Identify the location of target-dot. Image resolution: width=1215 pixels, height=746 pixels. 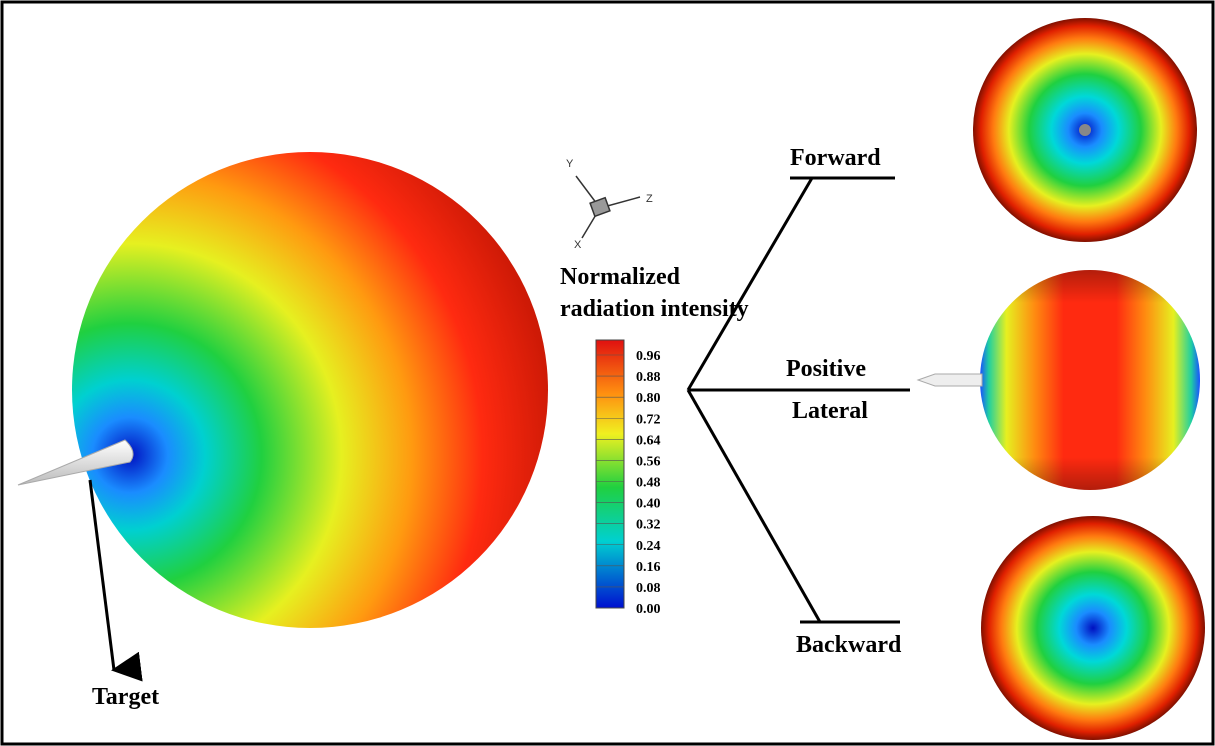
(1085, 130).